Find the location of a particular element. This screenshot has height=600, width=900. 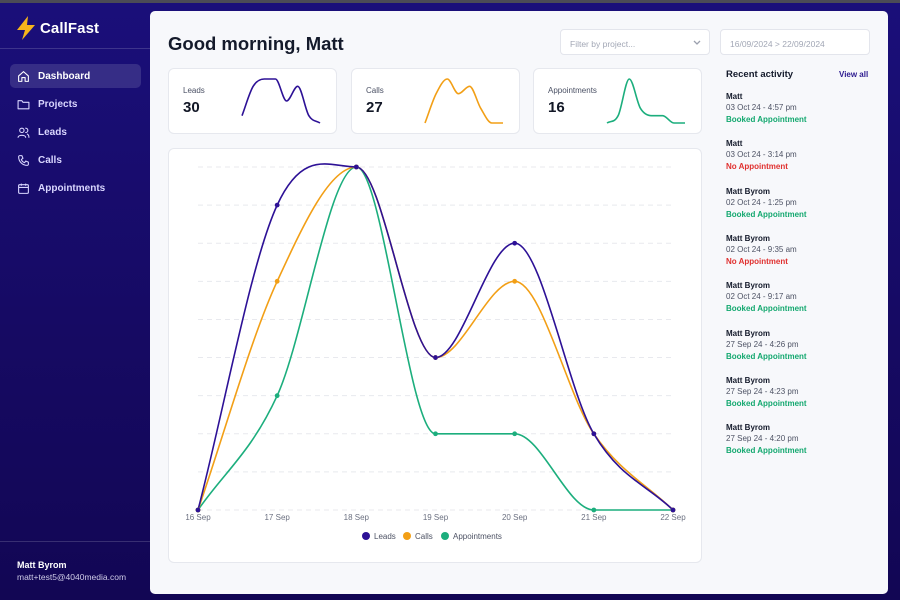

activity-time: 27 Sep 24 - 4:23 pm is located at coordinates (762, 391).